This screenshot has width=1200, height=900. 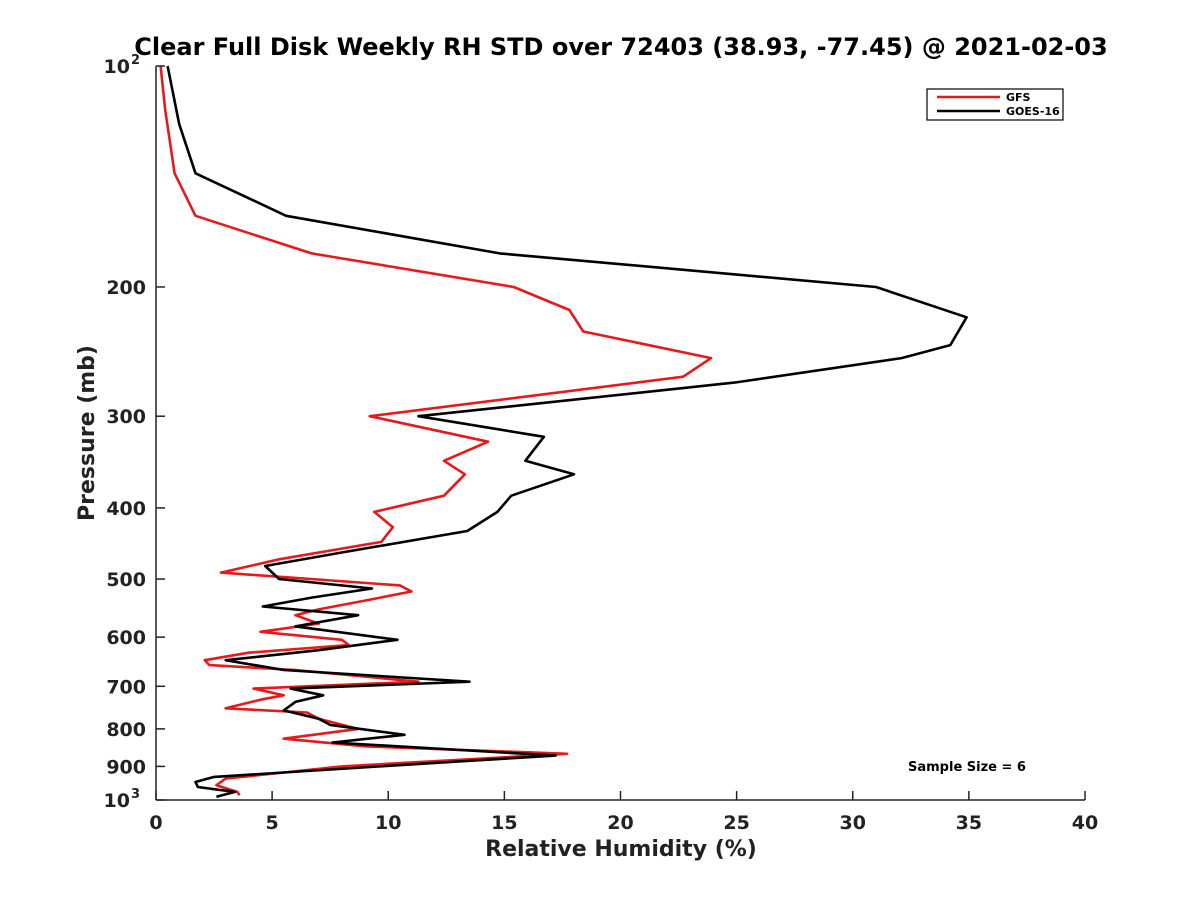 What do you see at coordinates (272, 823) in the screenshot?
I see `x-tick-label: 5` at bounding box center [272, 823].